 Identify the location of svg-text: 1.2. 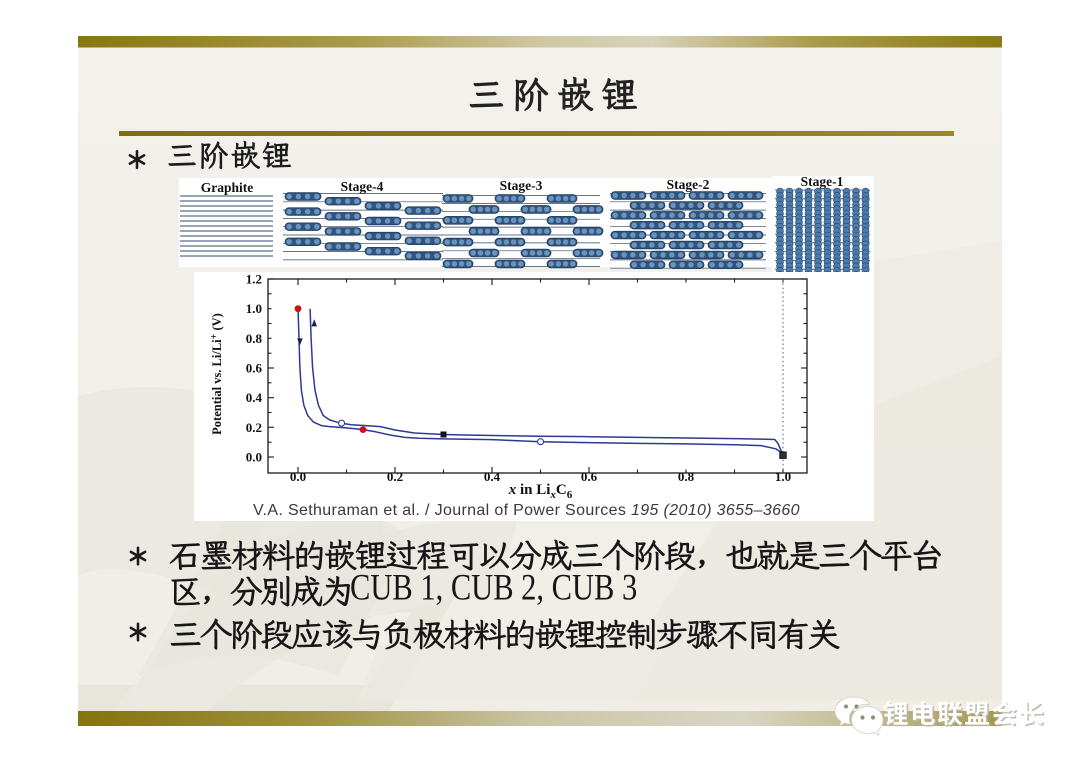
(254, 279).